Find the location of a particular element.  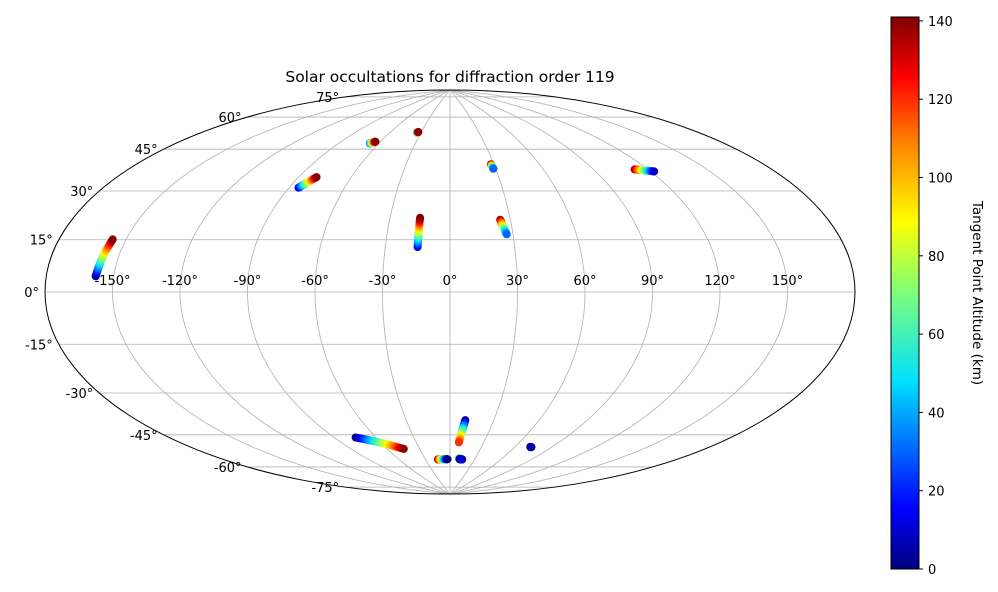

colorbar is located at coordinates (905, 293).